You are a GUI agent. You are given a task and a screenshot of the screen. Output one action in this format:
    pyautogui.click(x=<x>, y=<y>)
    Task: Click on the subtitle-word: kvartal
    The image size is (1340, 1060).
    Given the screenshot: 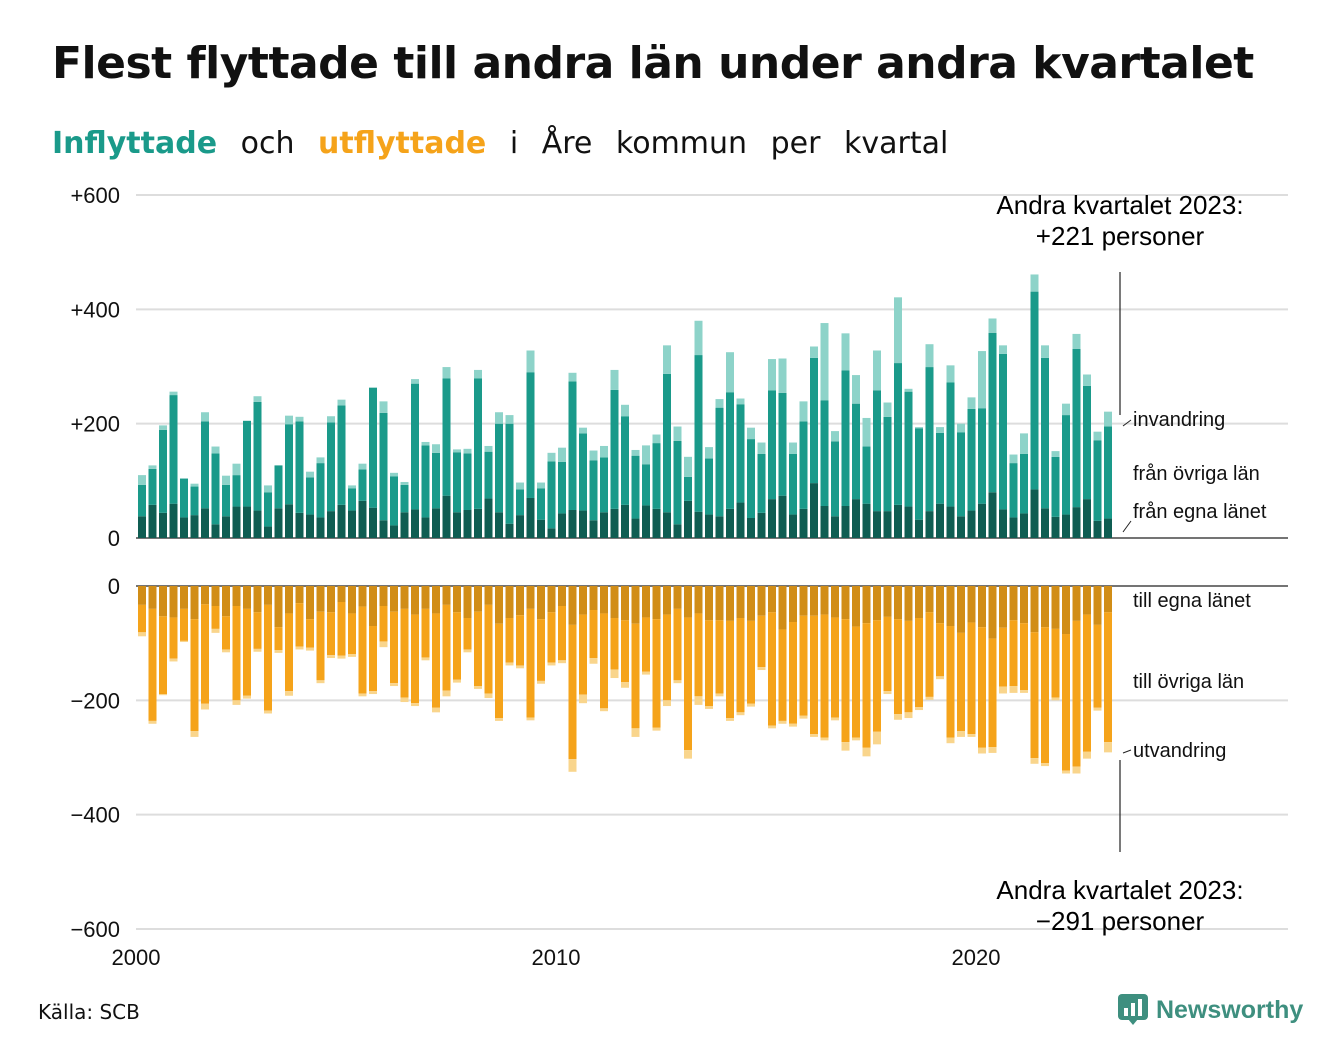 What is the action you would take?
    pyautogui.click(x=896, y=143)
    